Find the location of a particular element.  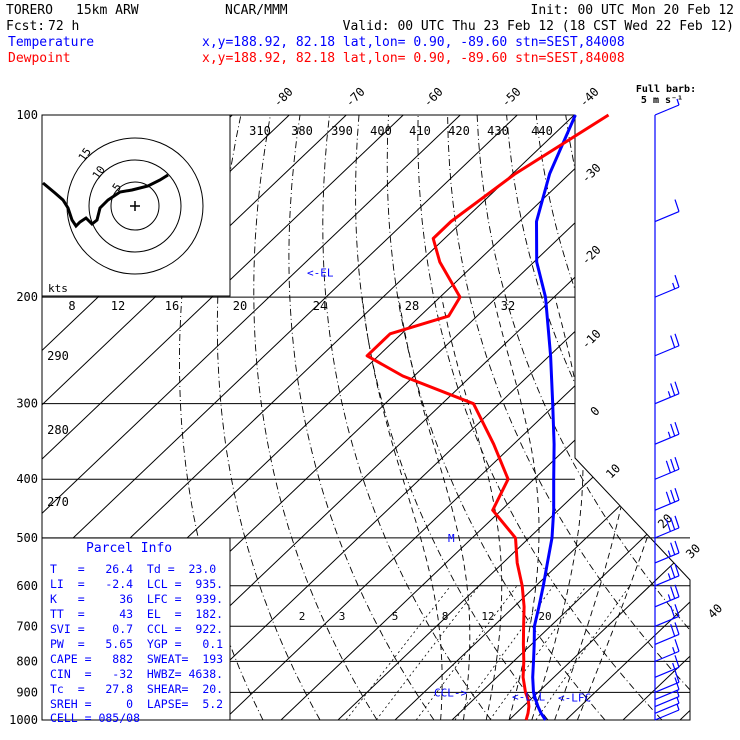

isotherm-label-top: -50 is located at coordinates (511, 97).